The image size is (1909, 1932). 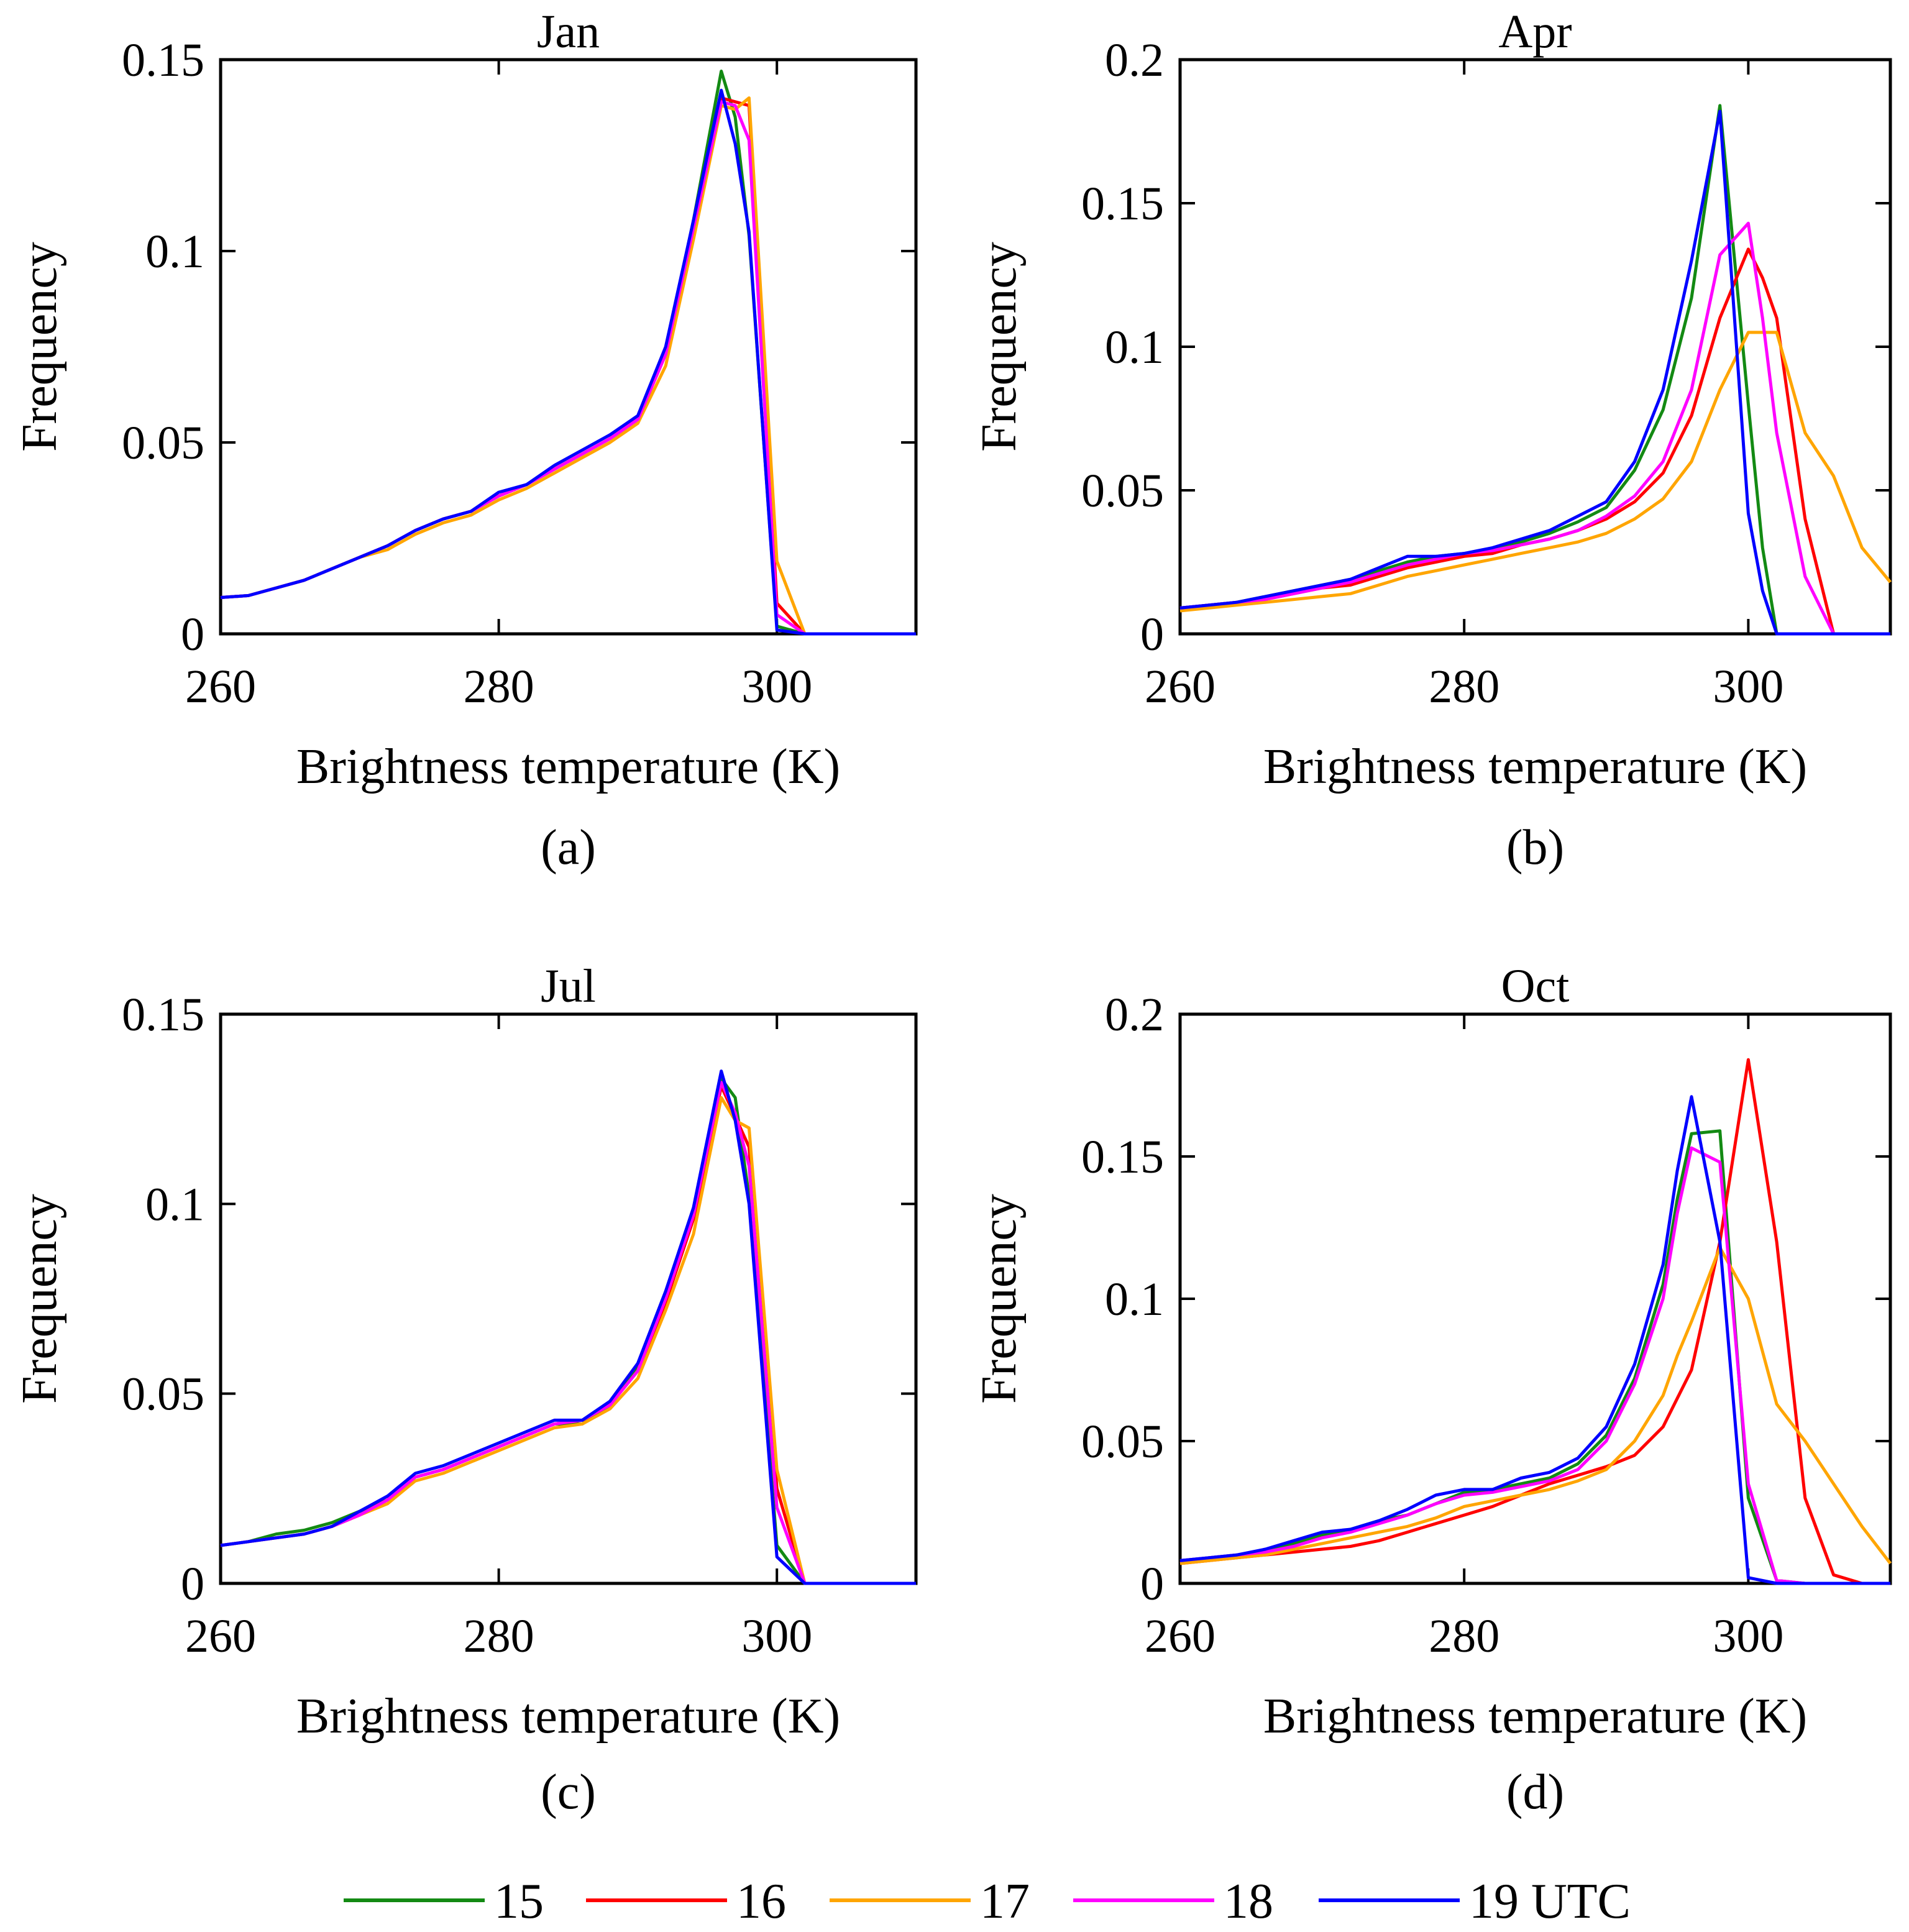 I want to click on legend-item: 19 UTC, so click(x=1475, y=1901).